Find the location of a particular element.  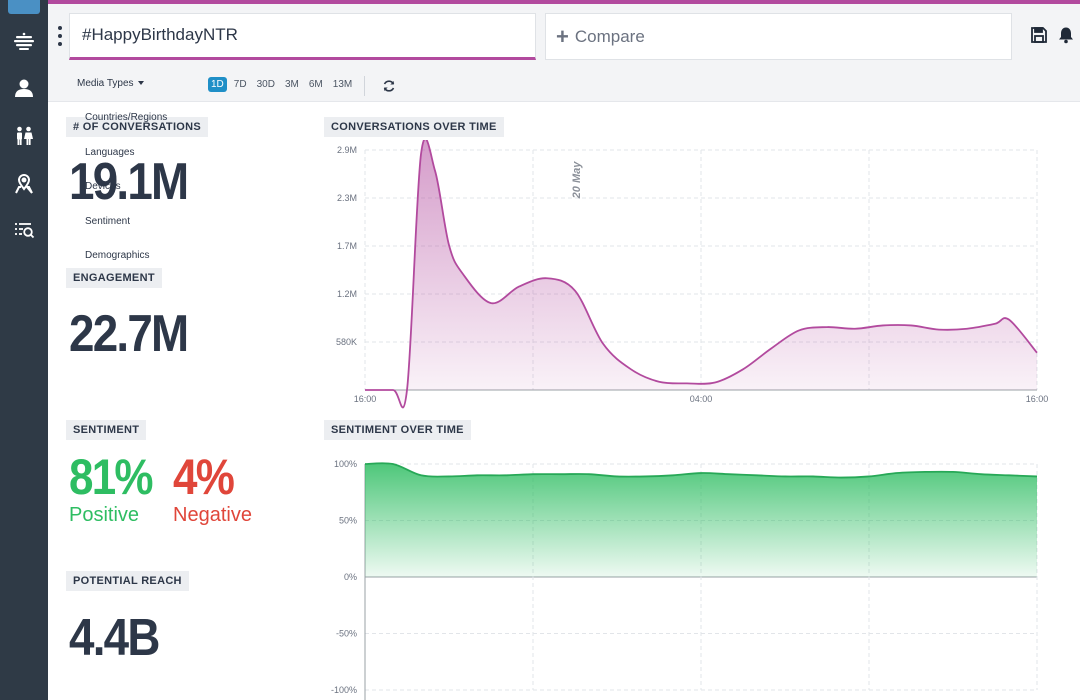

save-icon is located at coordinates (1039, 35).